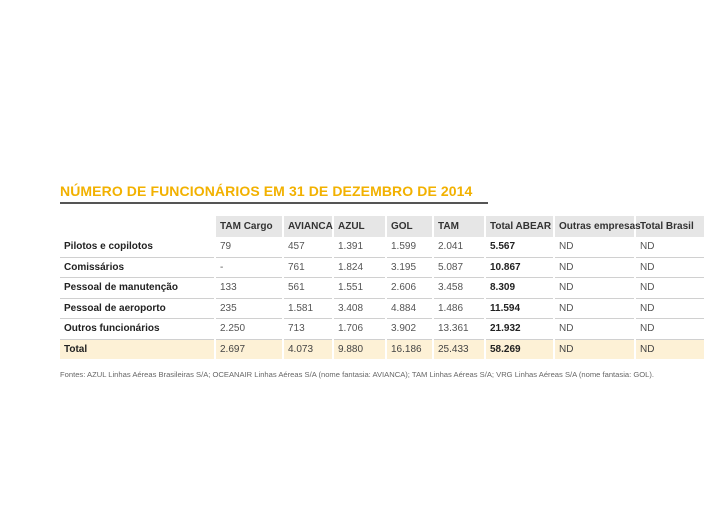  What do you see at coordinates (520, 288) in the screenshot?
I see `table-cell: 8.309` at bounding box center [520, 288].